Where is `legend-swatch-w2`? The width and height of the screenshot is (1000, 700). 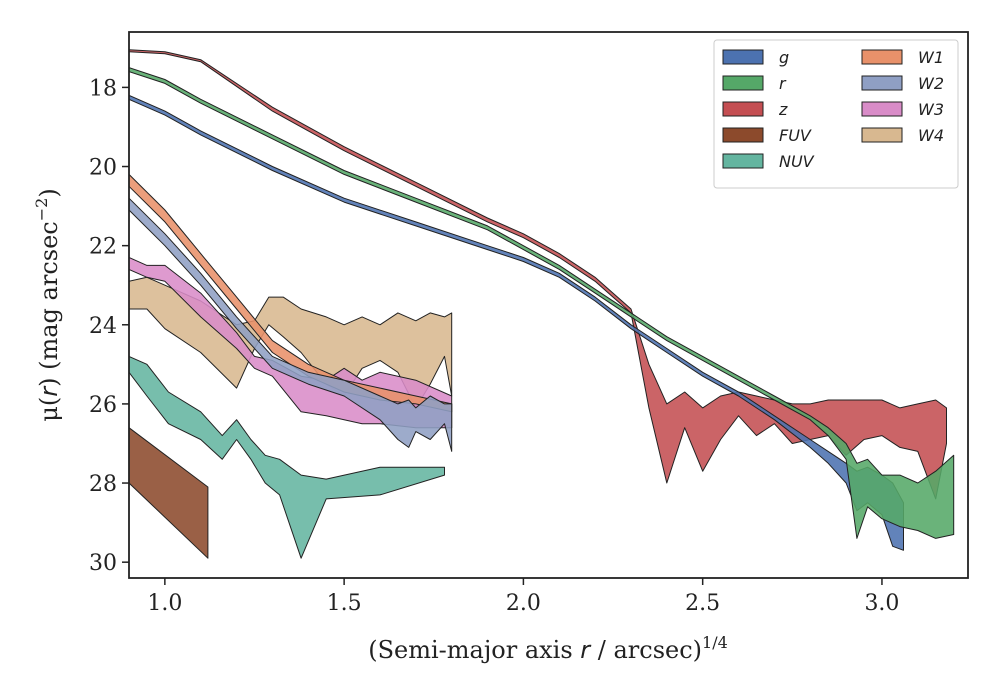 legend-swatch-w2 is located at coordinates (882, 83).